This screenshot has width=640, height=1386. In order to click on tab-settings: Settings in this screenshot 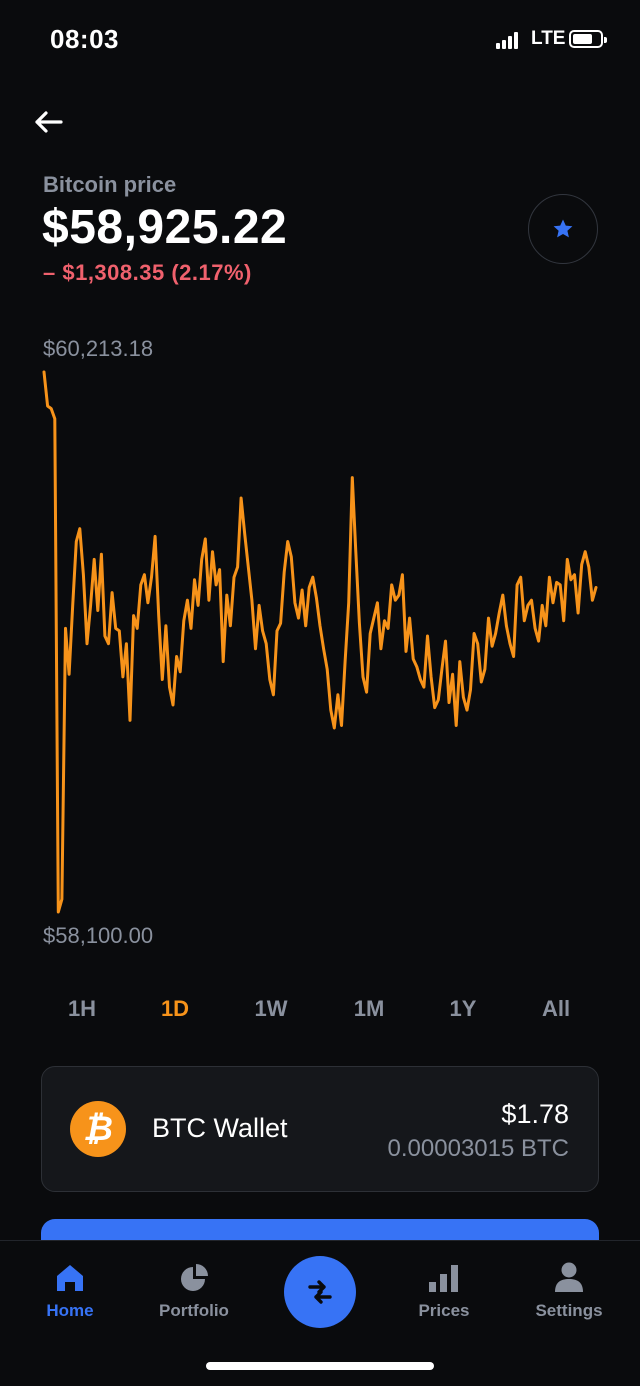, I will do `click(569, 1290)`.